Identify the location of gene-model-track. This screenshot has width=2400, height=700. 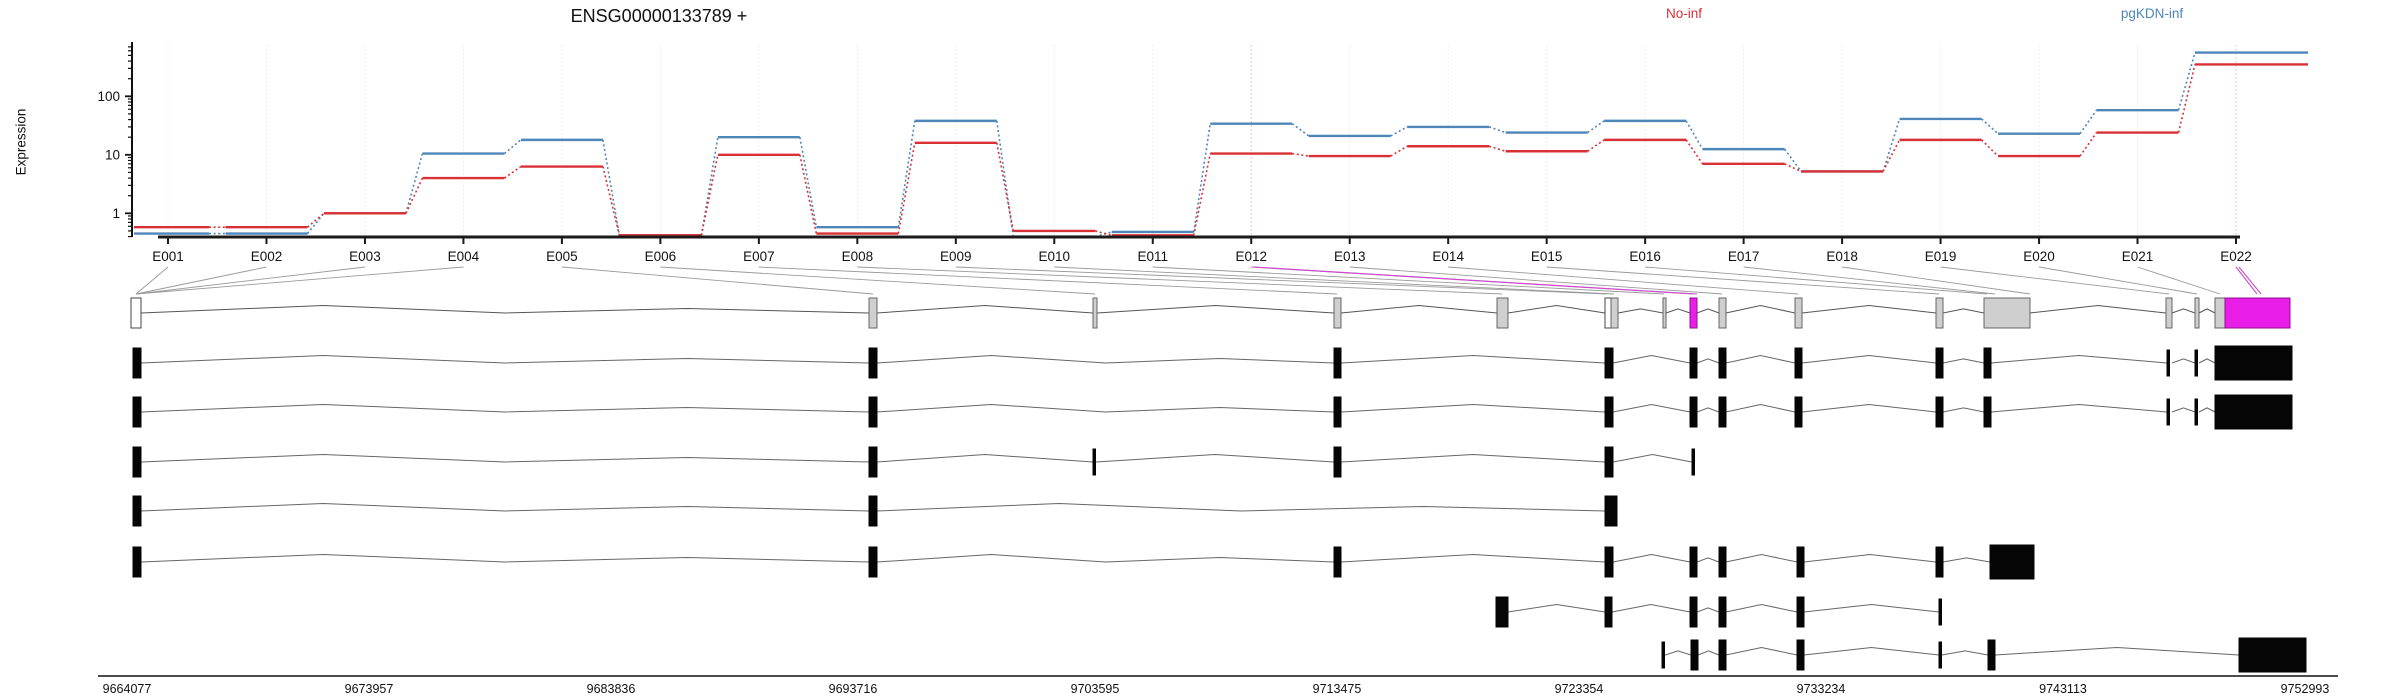
(1210, 313).